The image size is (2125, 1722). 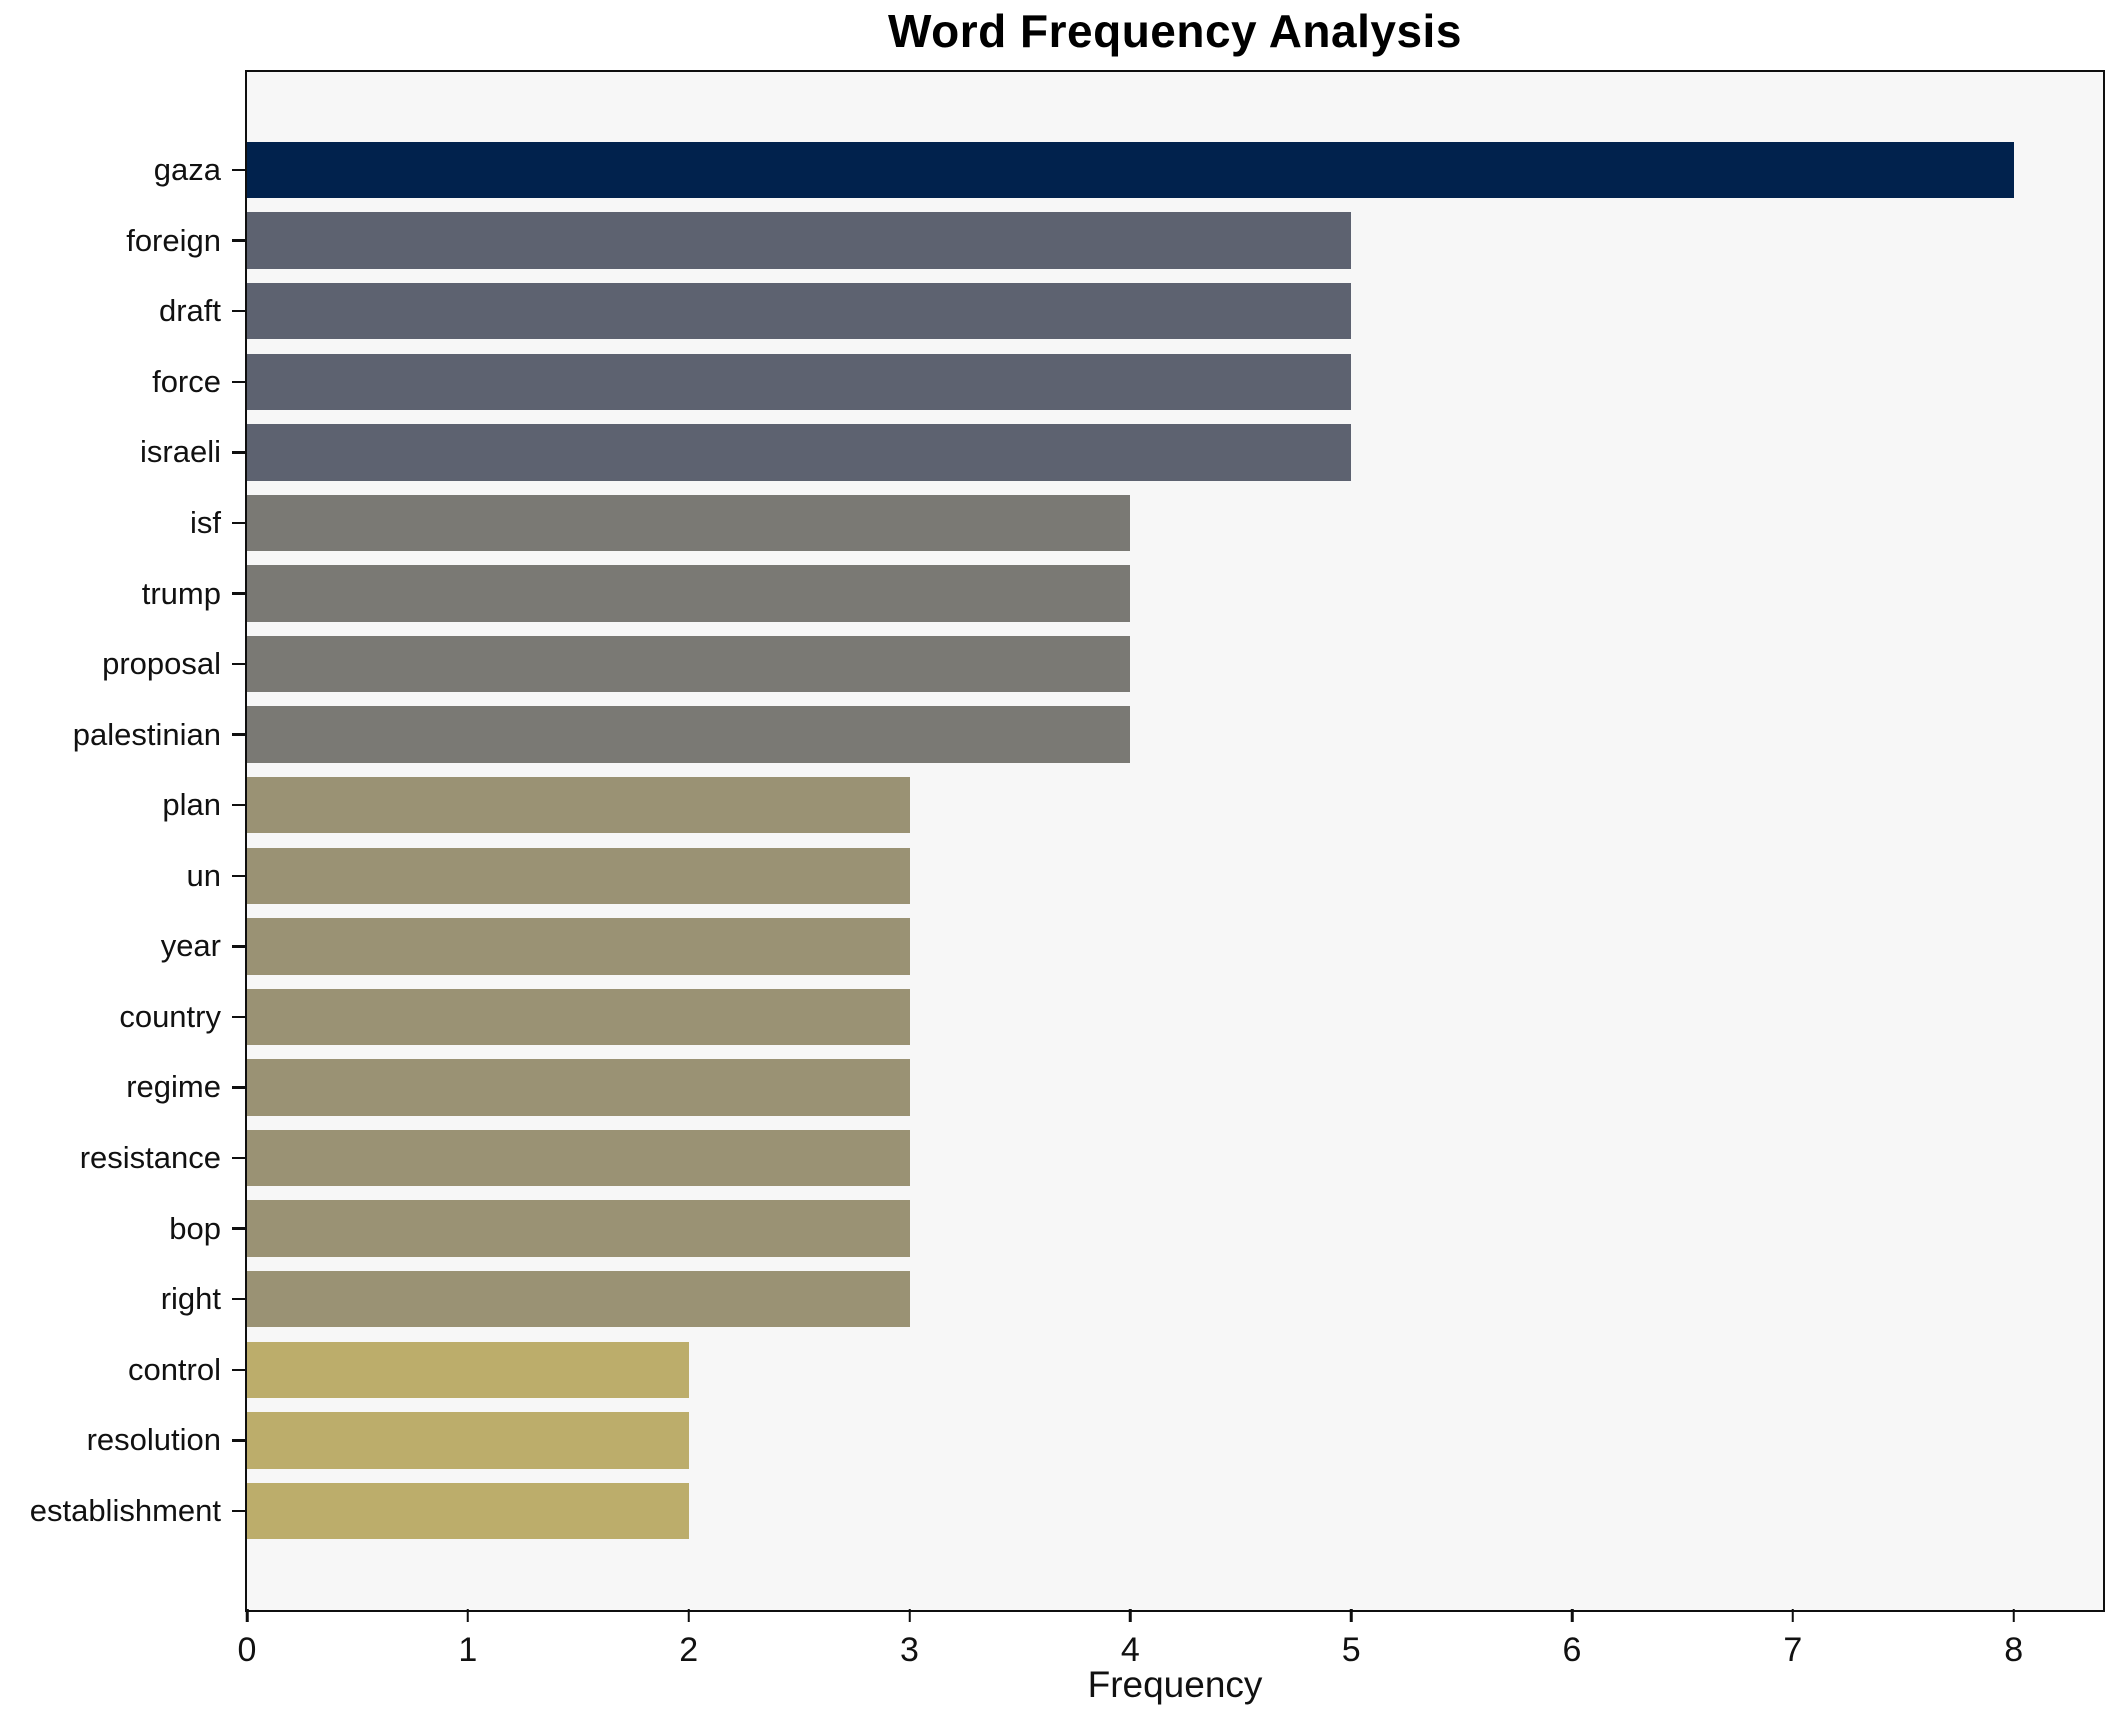 I want to click on bar-control, so click(x=468, y=1369).